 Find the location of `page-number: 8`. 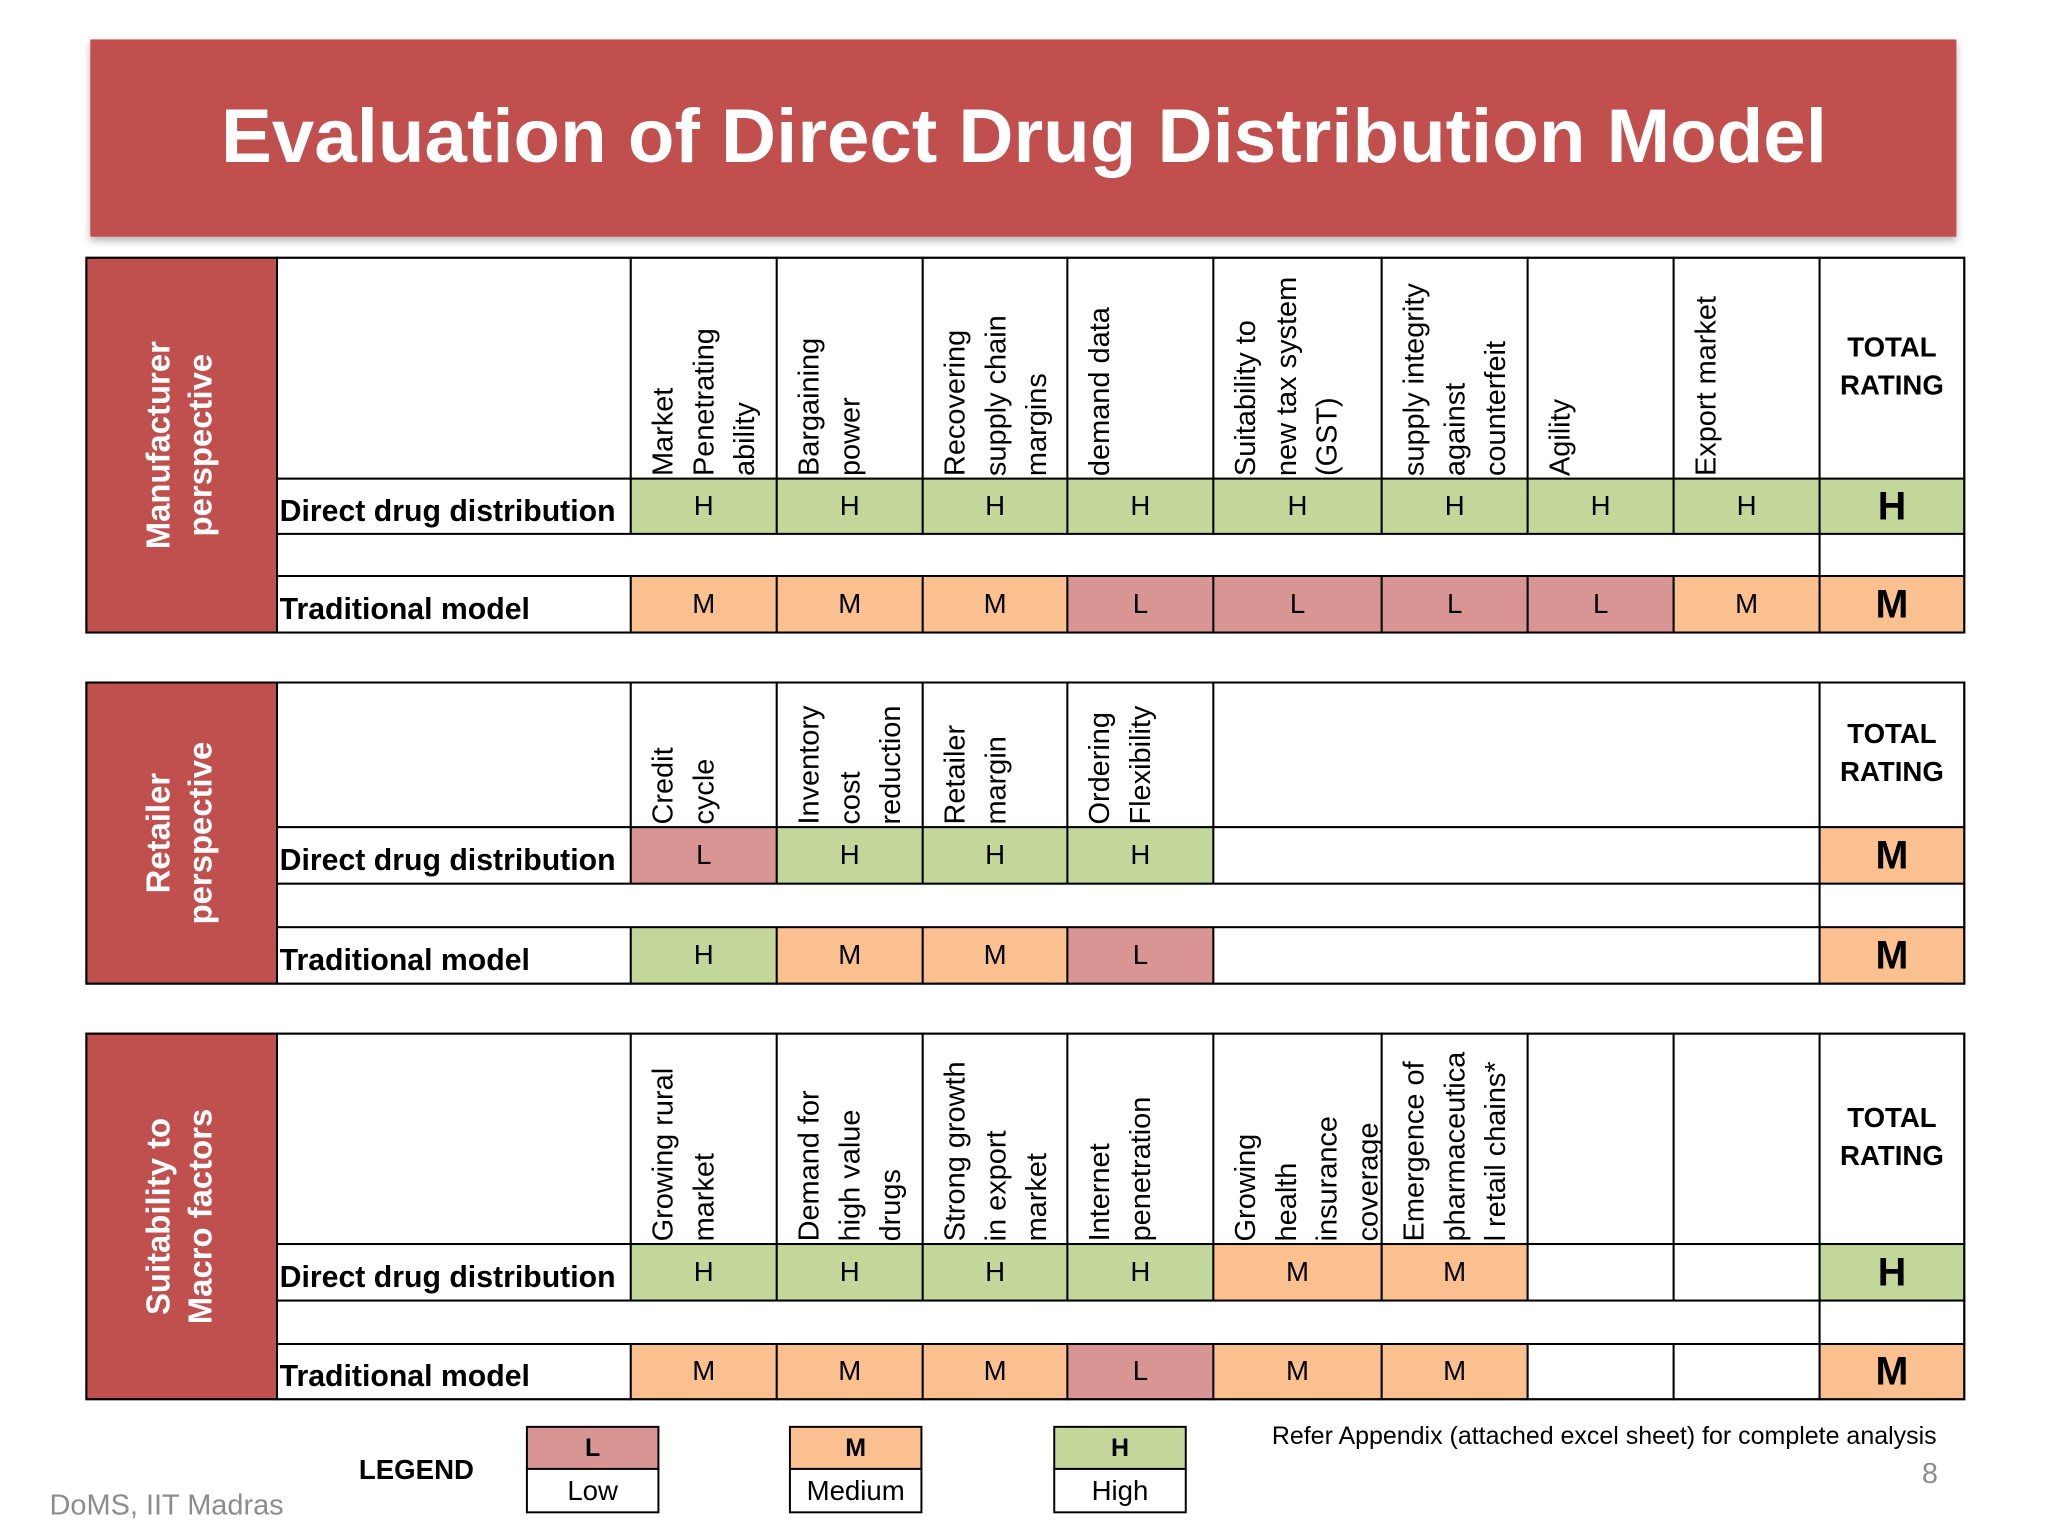

page-number: 8 is located at coordinates (1930, 1474).